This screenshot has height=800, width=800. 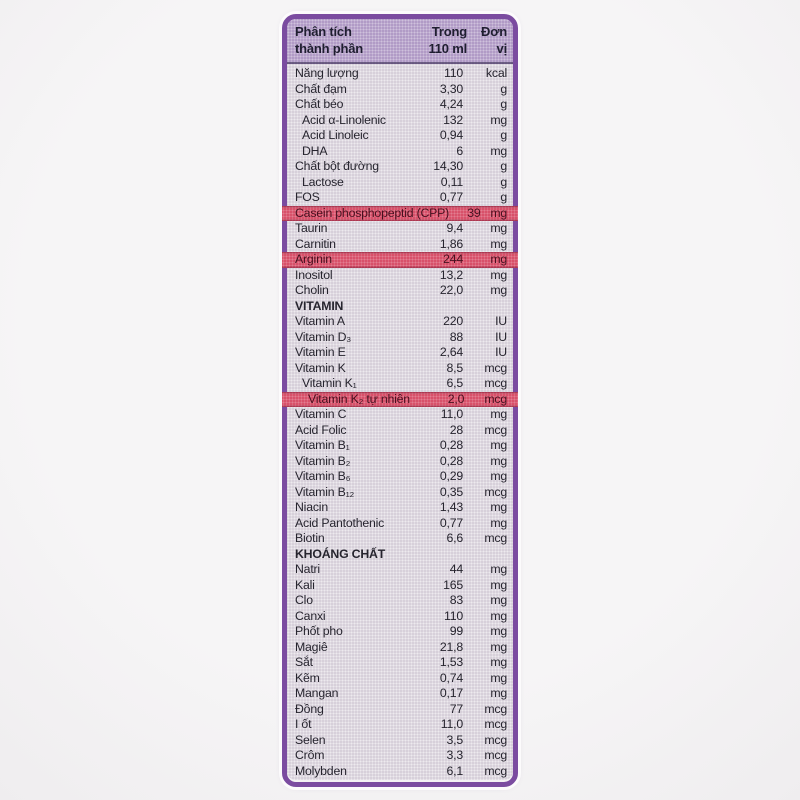 I want to click on header-unit-column: Đơn vị, so click(x=494, y=40).